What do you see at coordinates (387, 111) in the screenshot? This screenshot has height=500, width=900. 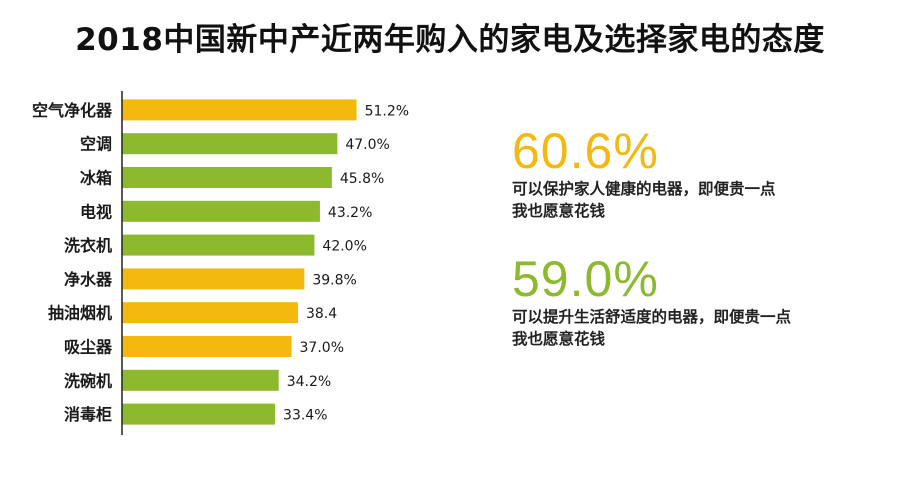 I see `value-label: 51.2%` at bounding box center [387, 111].